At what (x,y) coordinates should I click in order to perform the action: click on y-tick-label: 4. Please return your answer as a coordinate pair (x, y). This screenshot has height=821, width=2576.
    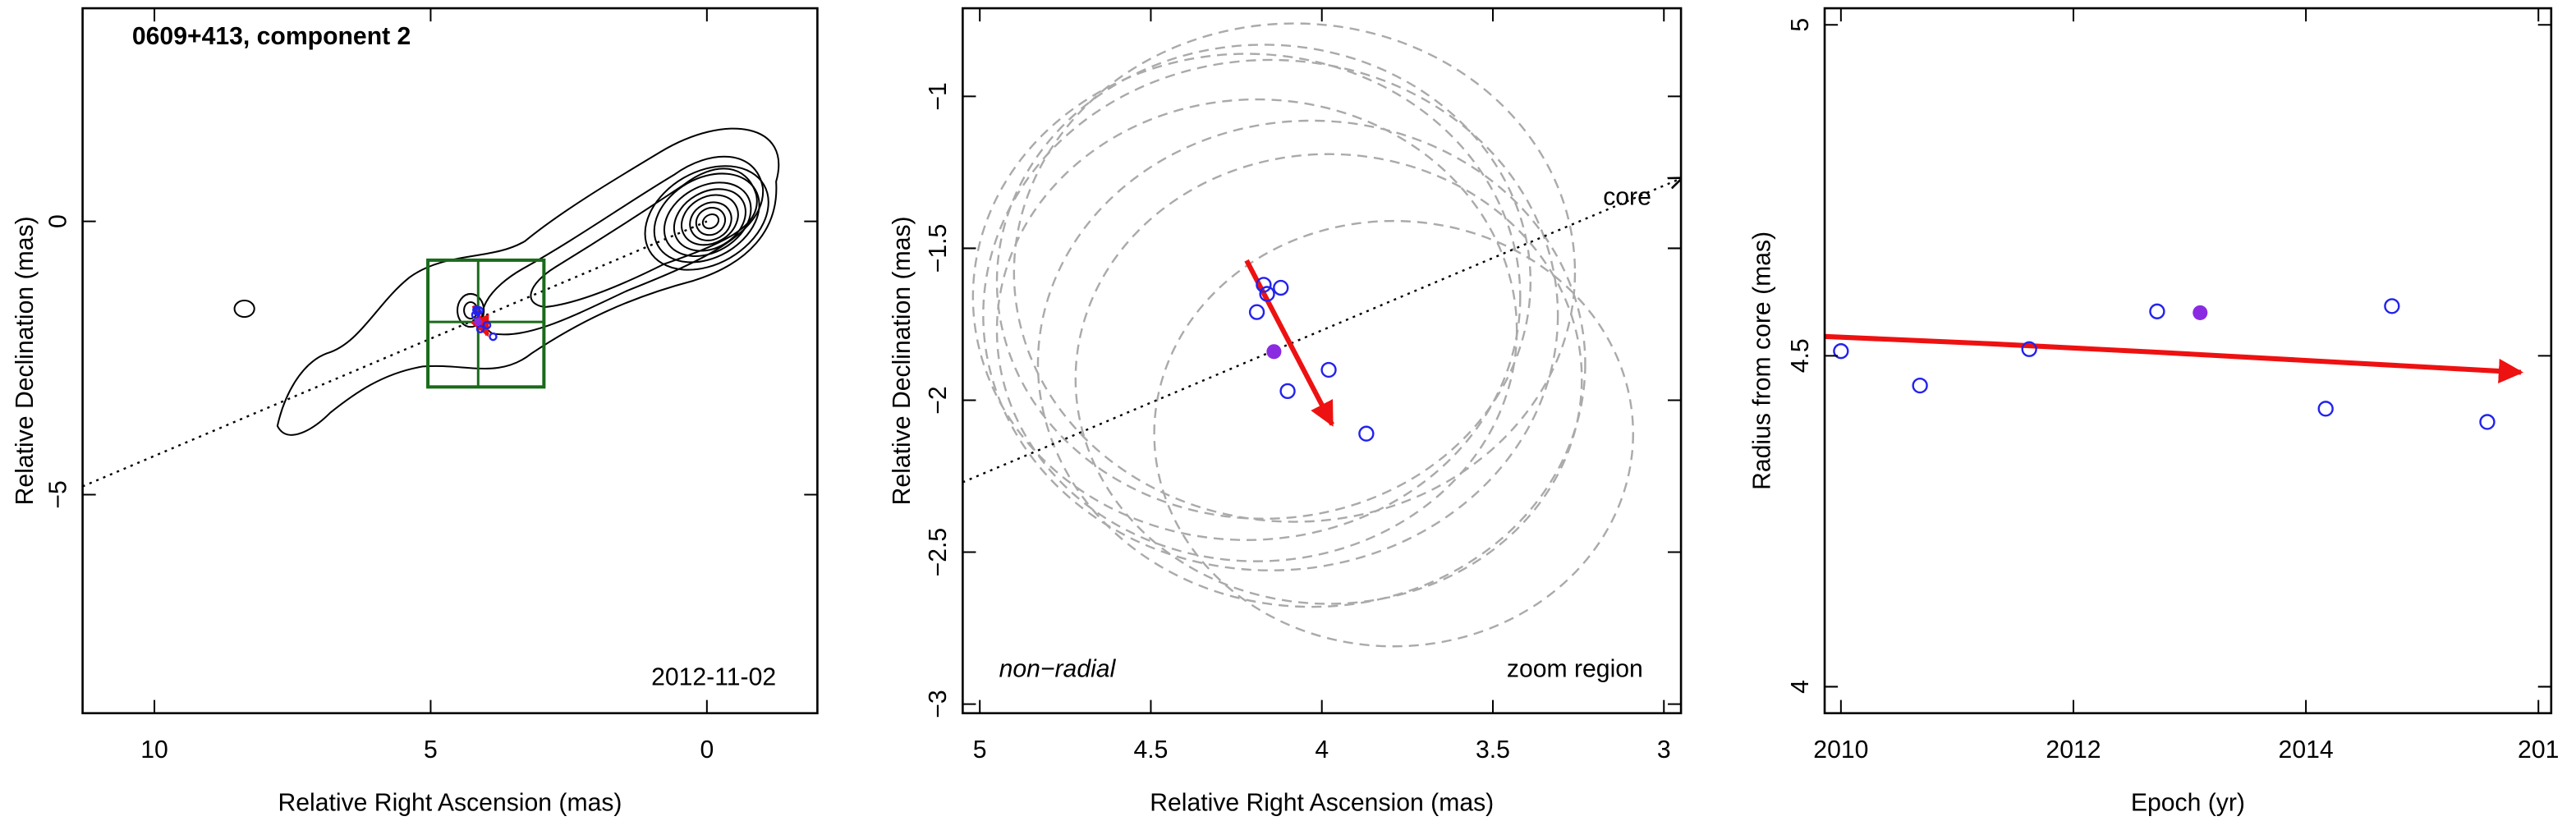
    Looking at the image, I should click on (1801, 687).